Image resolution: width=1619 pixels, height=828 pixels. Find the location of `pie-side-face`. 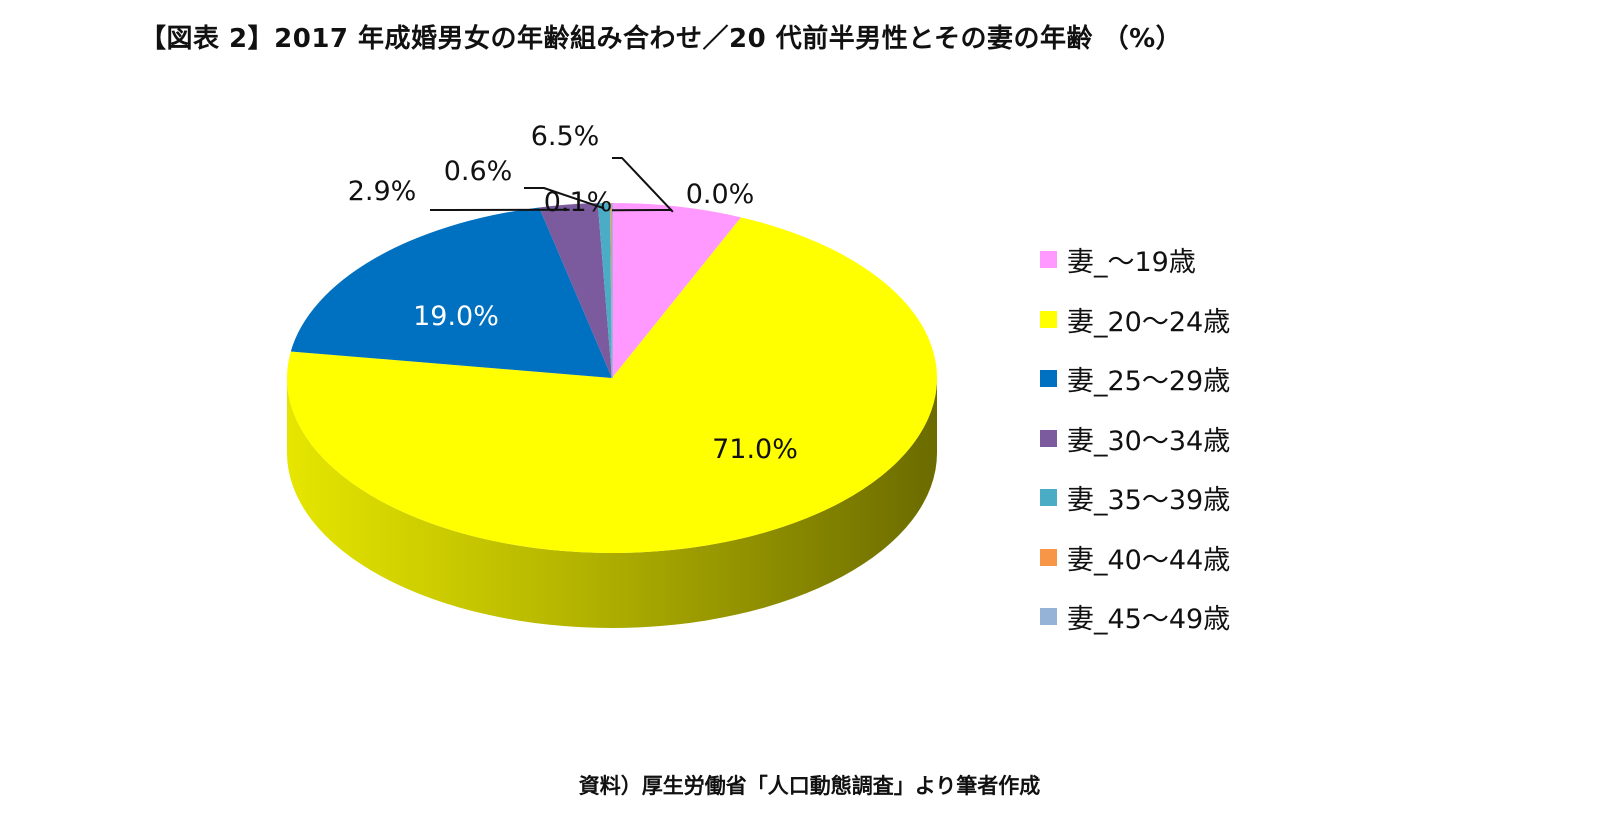

pie-side-face is located at coordinates (612, 503).